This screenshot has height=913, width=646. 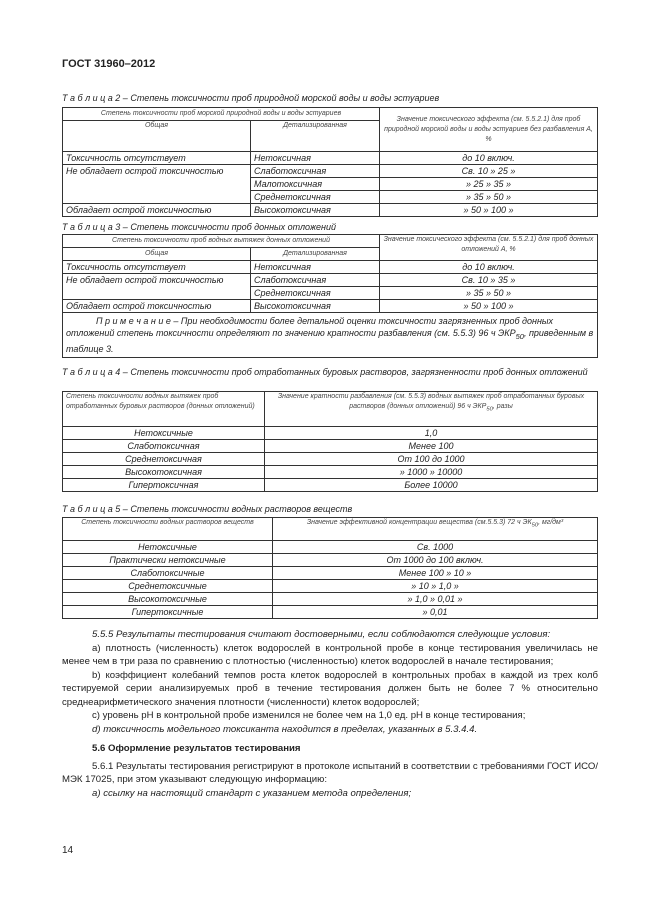 I want to click on table-row: Нетоксичные 1,0, so click(x=330, y=433).